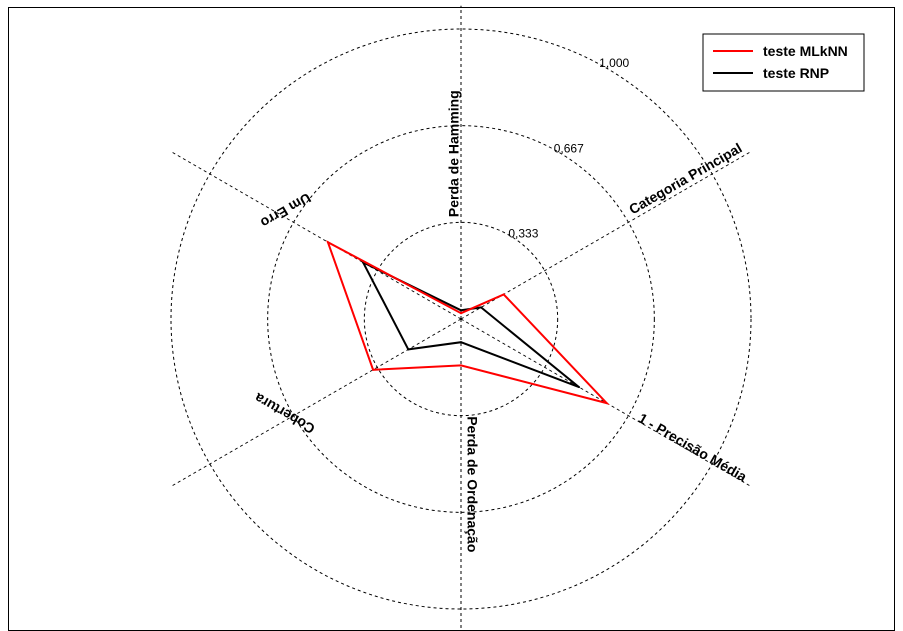 The width and height of the screenshot is (903, 631). What do you see at coordinates (796, 73) in the screenshot?
I see `legend-label-rnp: teste RNP` at bounding box center [796, 73].